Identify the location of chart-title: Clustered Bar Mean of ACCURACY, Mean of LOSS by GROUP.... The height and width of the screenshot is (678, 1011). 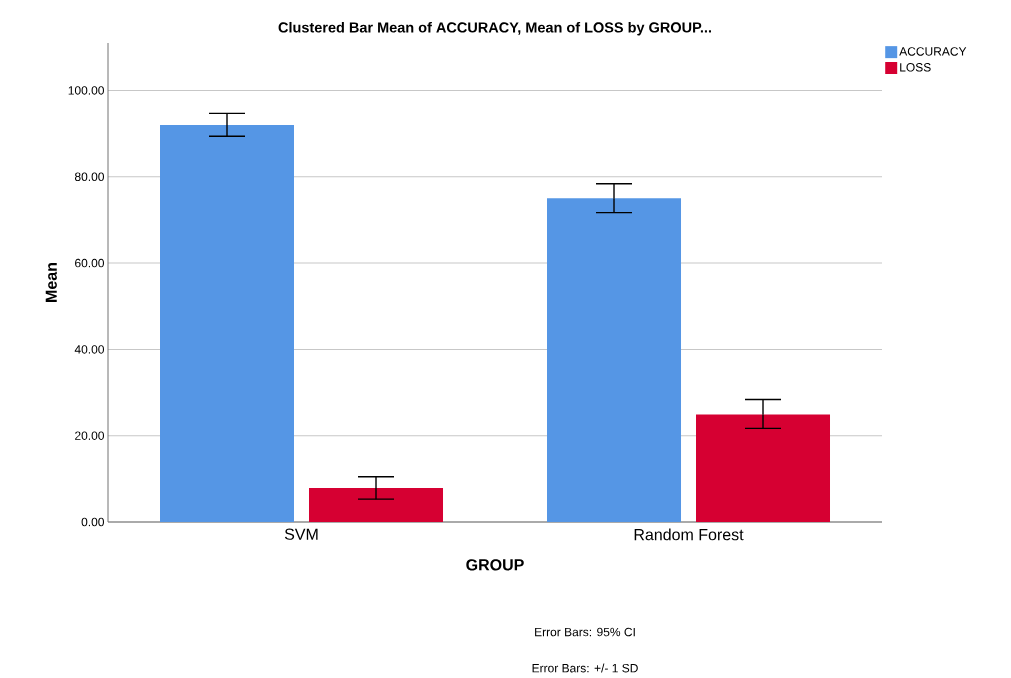
(494, 28).